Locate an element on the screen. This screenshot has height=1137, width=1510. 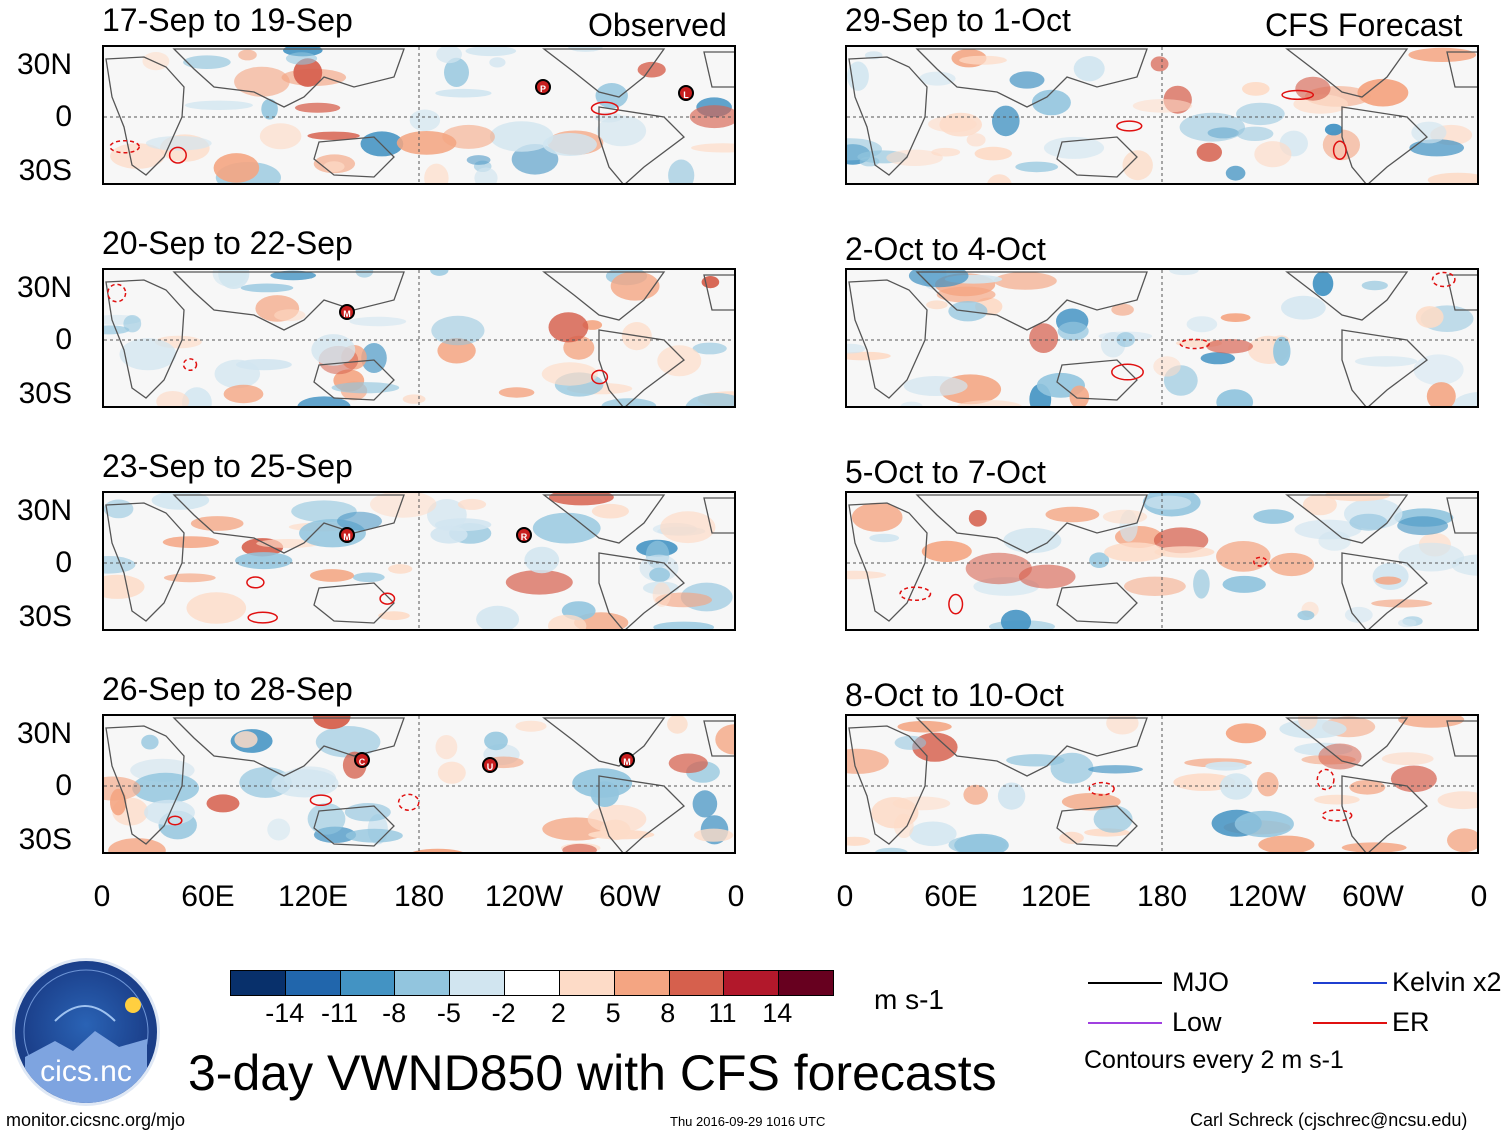
panel-title-obs-4: 26-Sep to 28-Sep is located at coordinates (227, 689).